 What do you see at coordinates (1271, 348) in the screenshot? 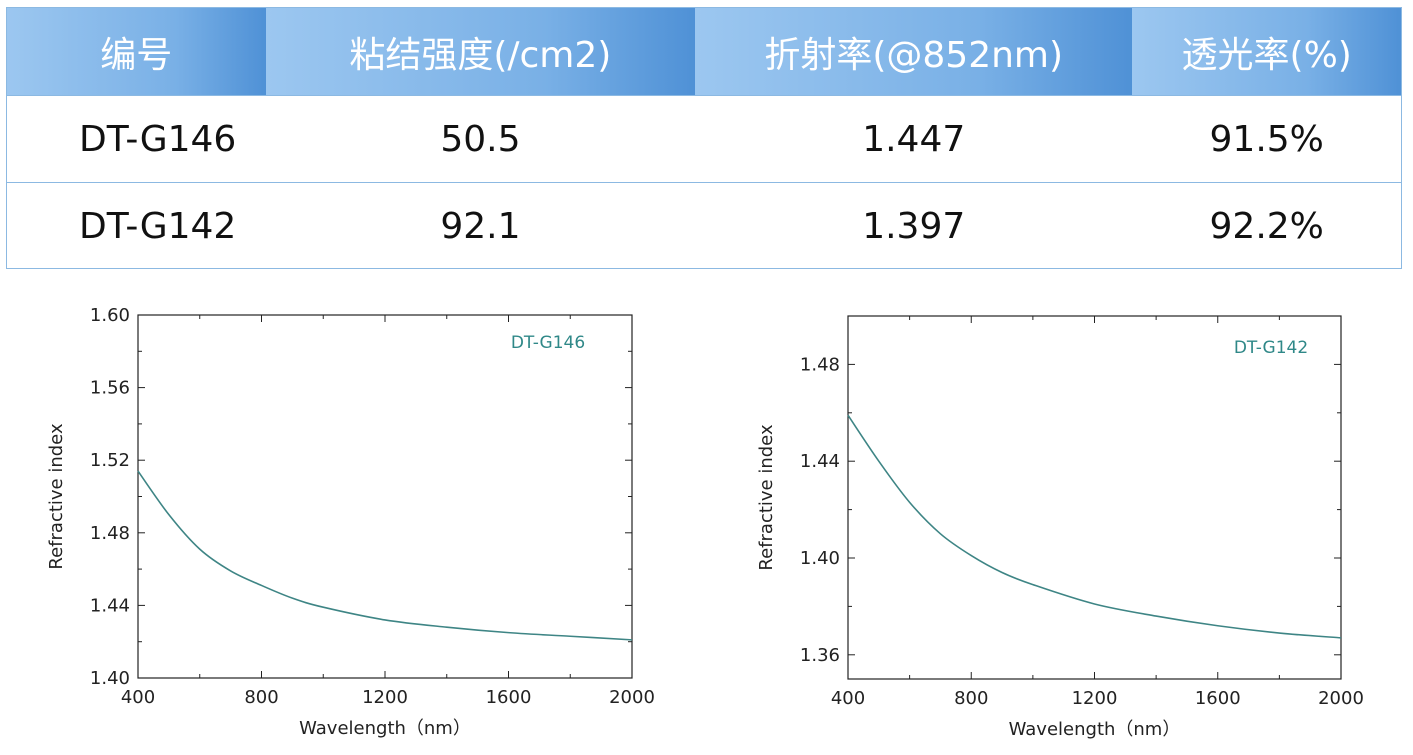
I see `legend-entry: DT-G142` at bounding box center [1271, 348].